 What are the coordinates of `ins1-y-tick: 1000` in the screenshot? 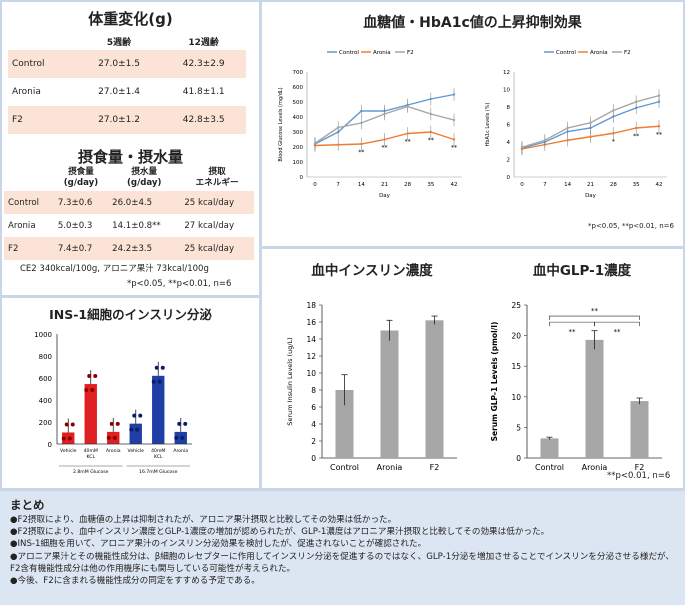 It's located at (43, 335).